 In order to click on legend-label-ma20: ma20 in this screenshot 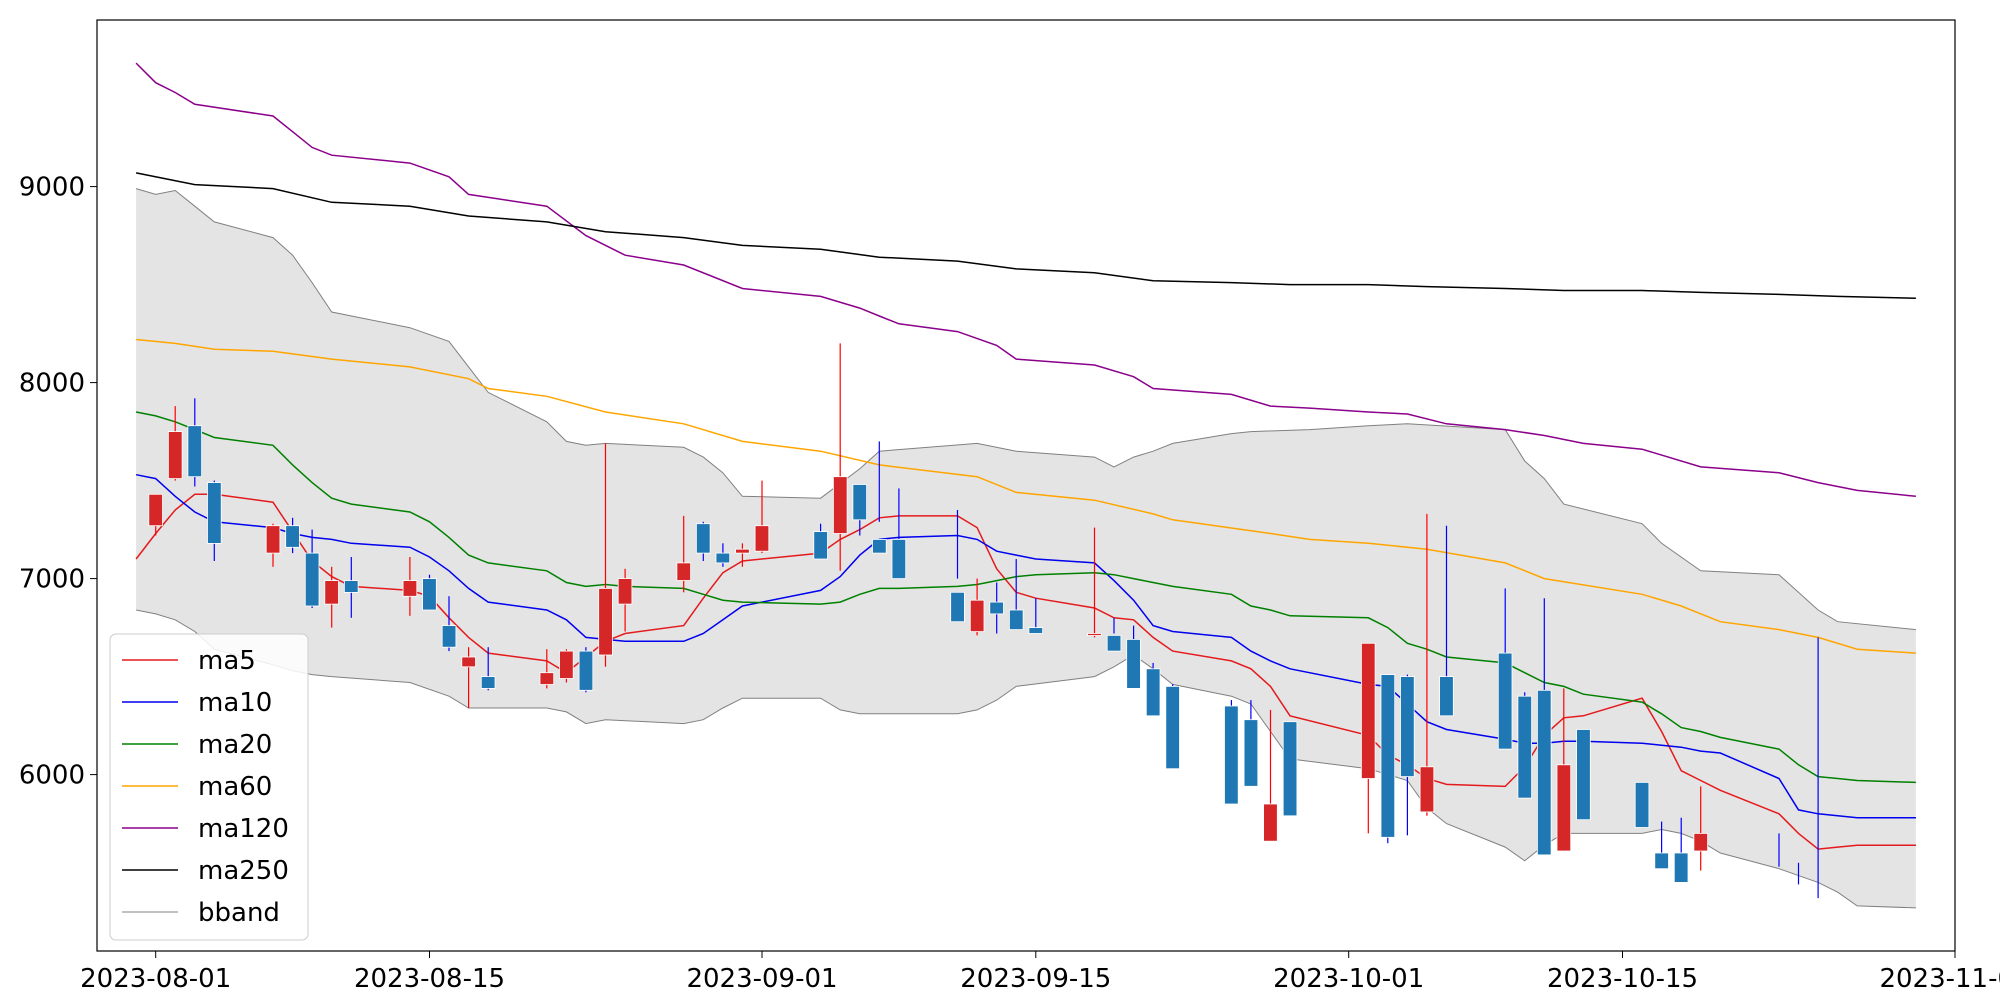, I will do `click(235, 745)`.